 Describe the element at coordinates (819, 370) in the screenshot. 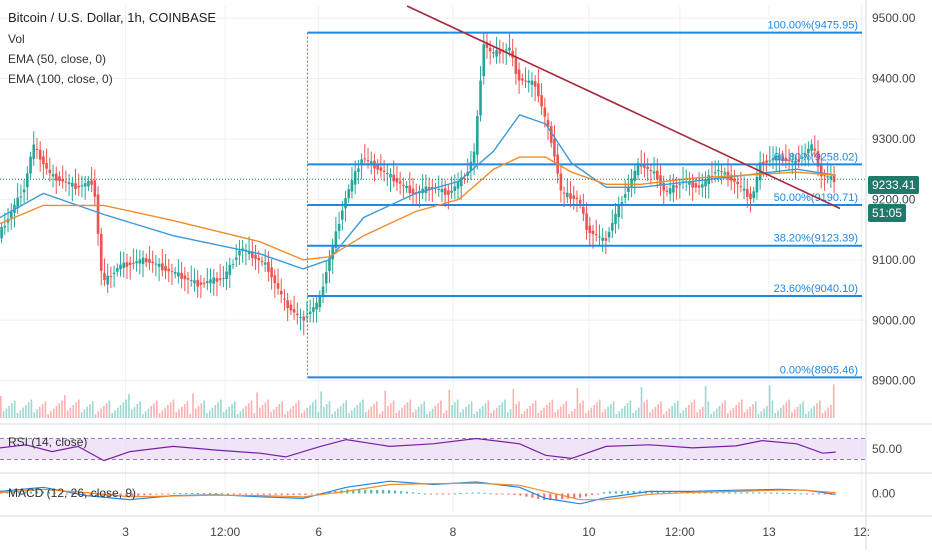

I see `fib-level-label: 0.00%(8905.46)` at that location.